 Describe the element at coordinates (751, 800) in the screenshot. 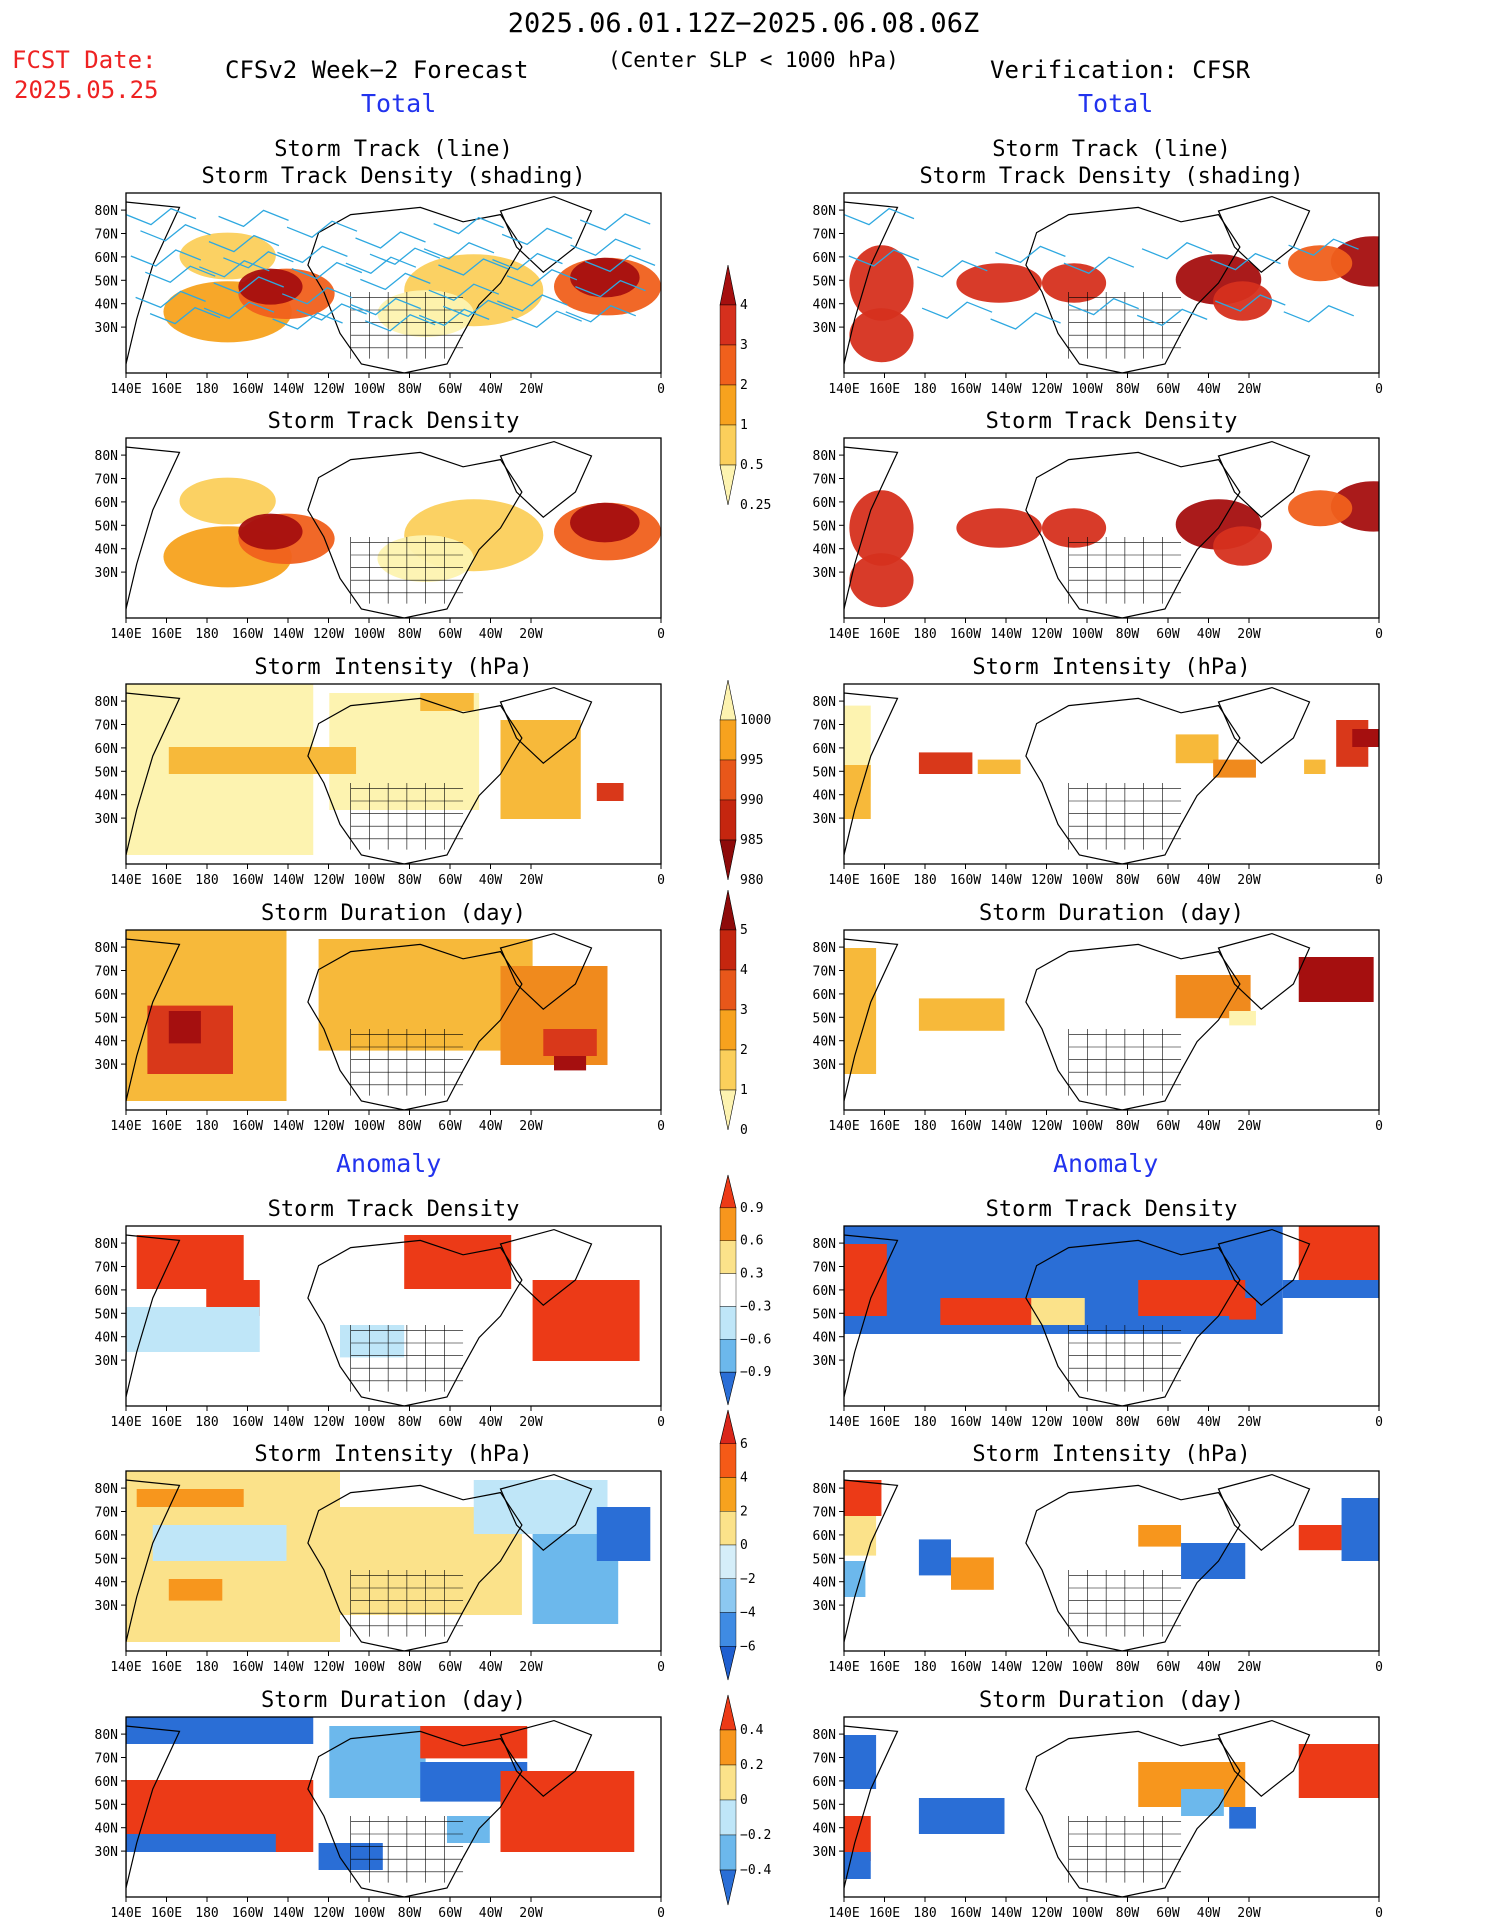

I see `colorbar-label: 990` at that location.